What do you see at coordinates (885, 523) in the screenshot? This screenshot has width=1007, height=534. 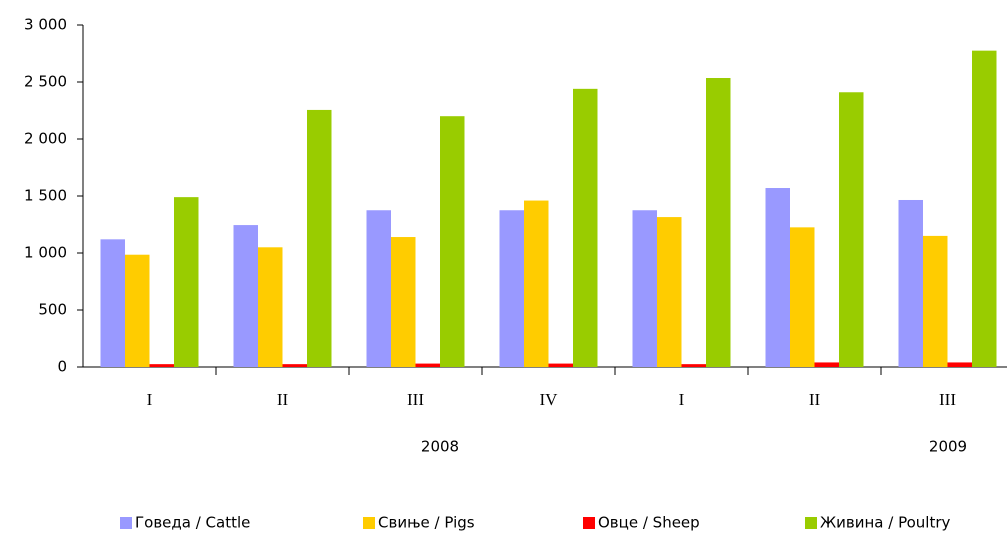 I see `legend-label: Живина / Poultry` at bounding box center [885, 523].